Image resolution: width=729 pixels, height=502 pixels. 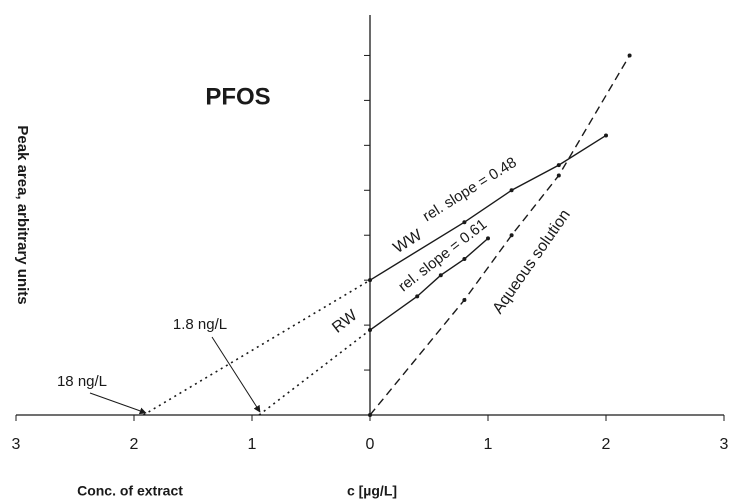 What do you see at coordinates (200, 324) in the screenshot?
I see `annotation: 1.8 ng/L` at bounding box center [200, 324].